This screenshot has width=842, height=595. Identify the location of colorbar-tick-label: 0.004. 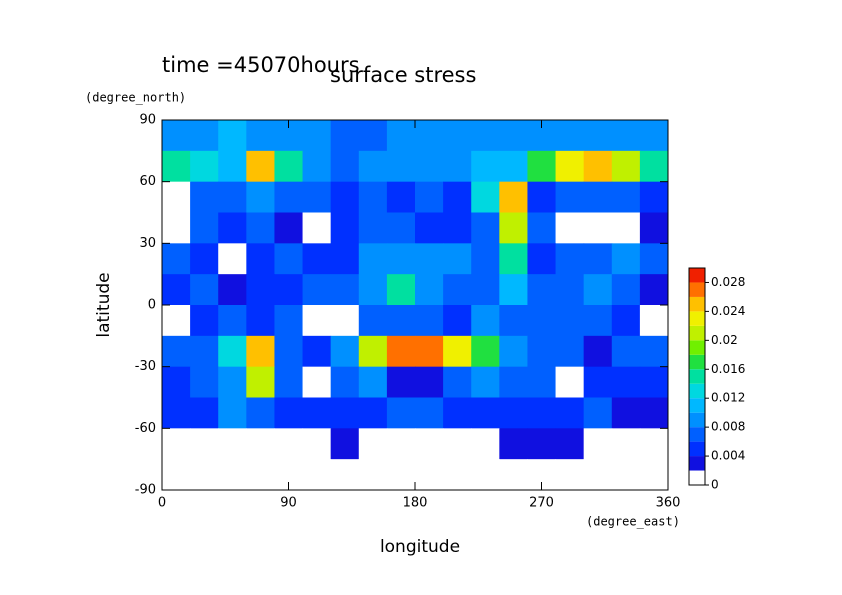
(728, 456).